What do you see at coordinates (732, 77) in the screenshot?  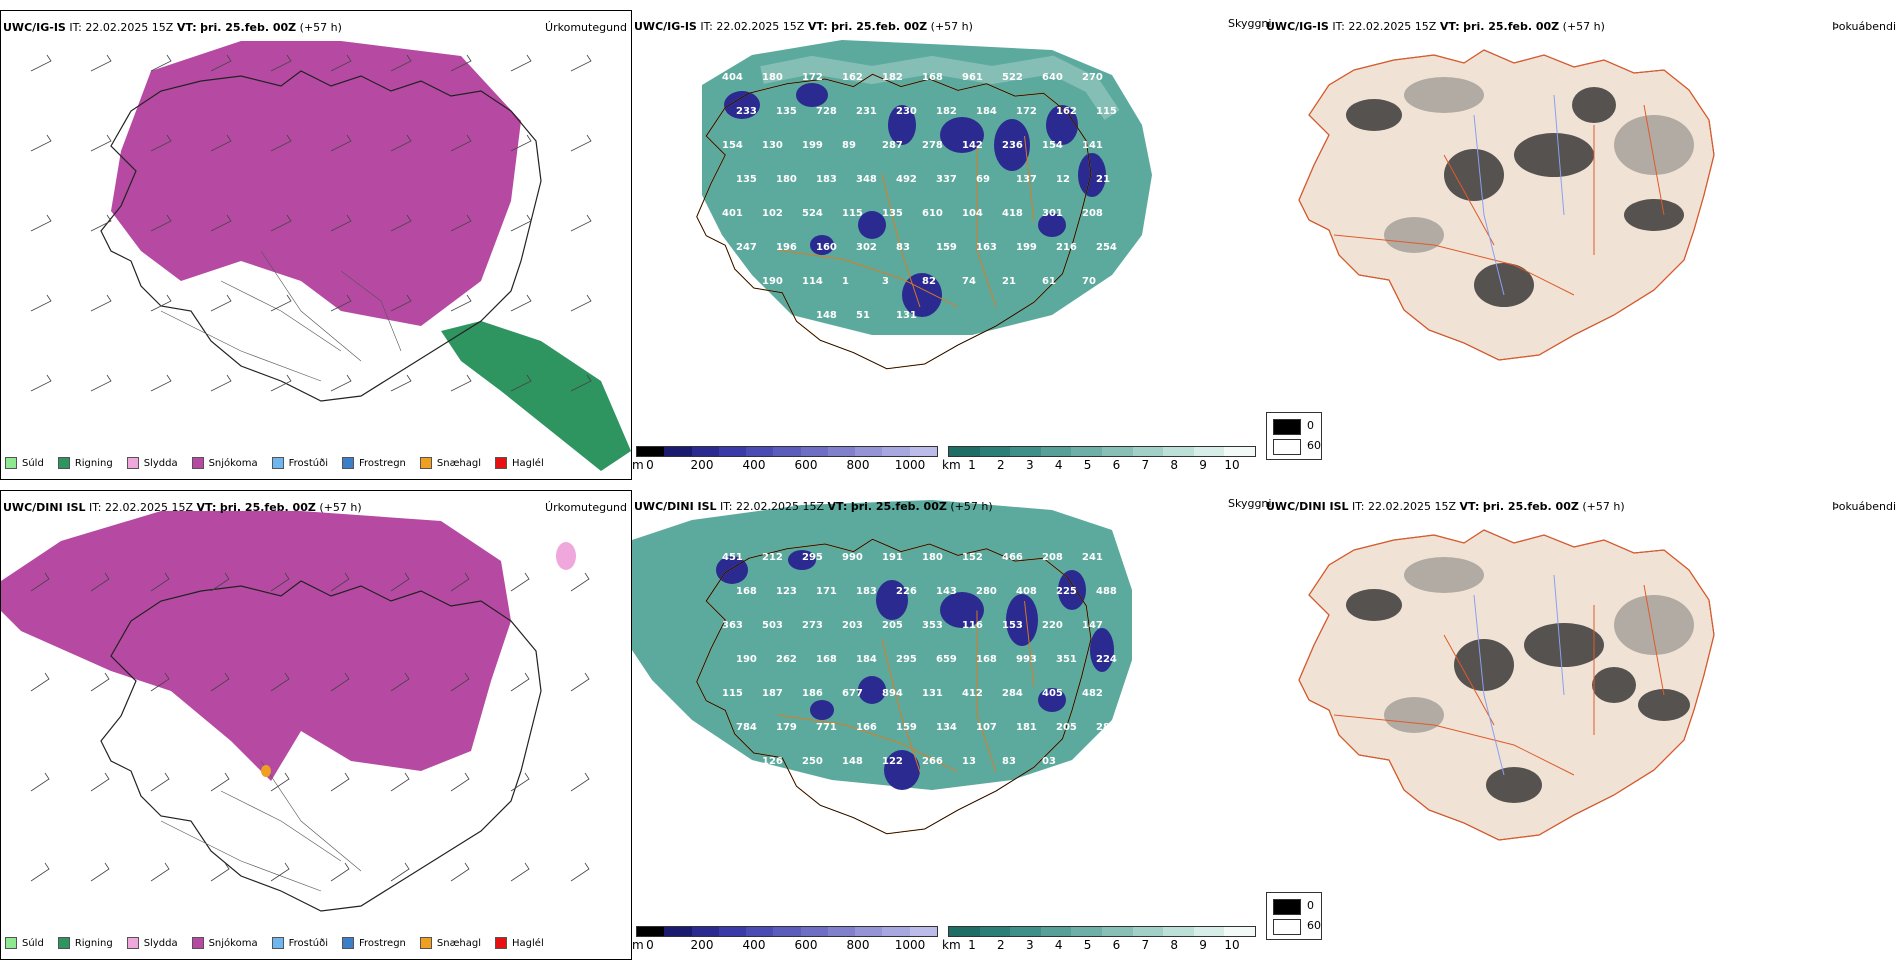 I see `cloud-base-value: 404` at bounding box center [732, 77].